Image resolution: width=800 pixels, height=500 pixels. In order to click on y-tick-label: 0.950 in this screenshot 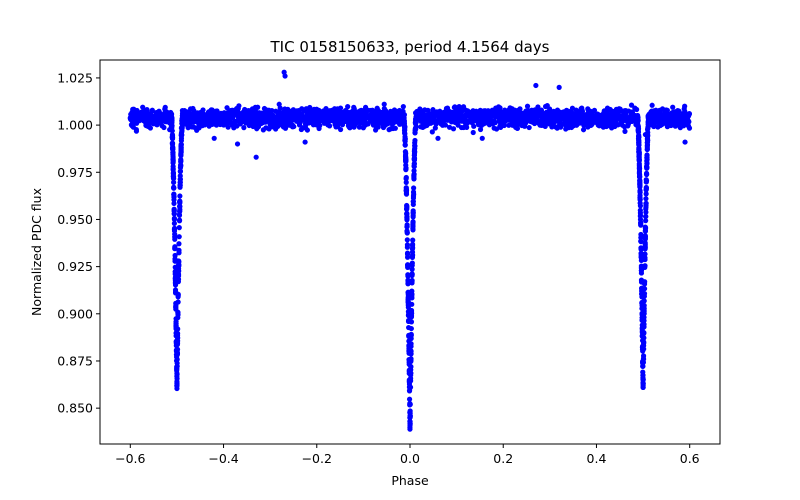, I will do `click(75, 219)`.